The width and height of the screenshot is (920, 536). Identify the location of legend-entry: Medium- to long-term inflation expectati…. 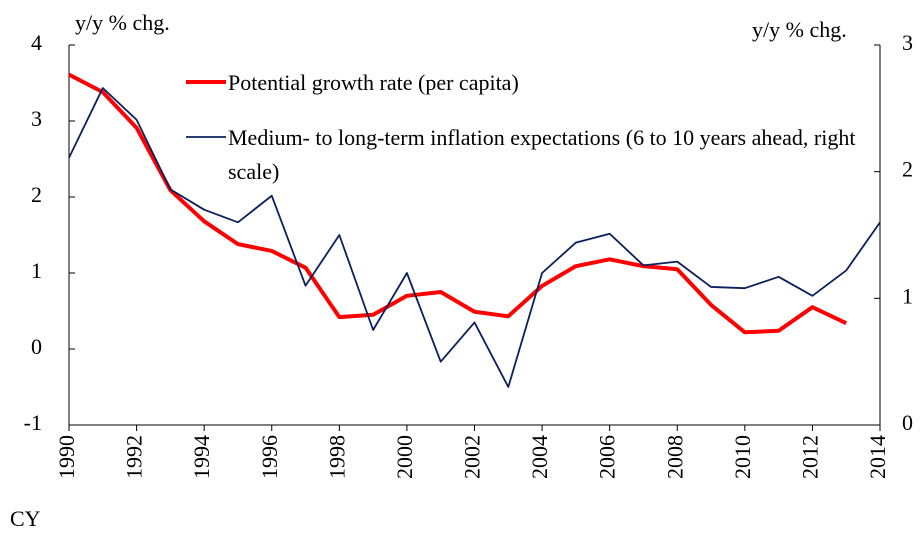
(542, 154).